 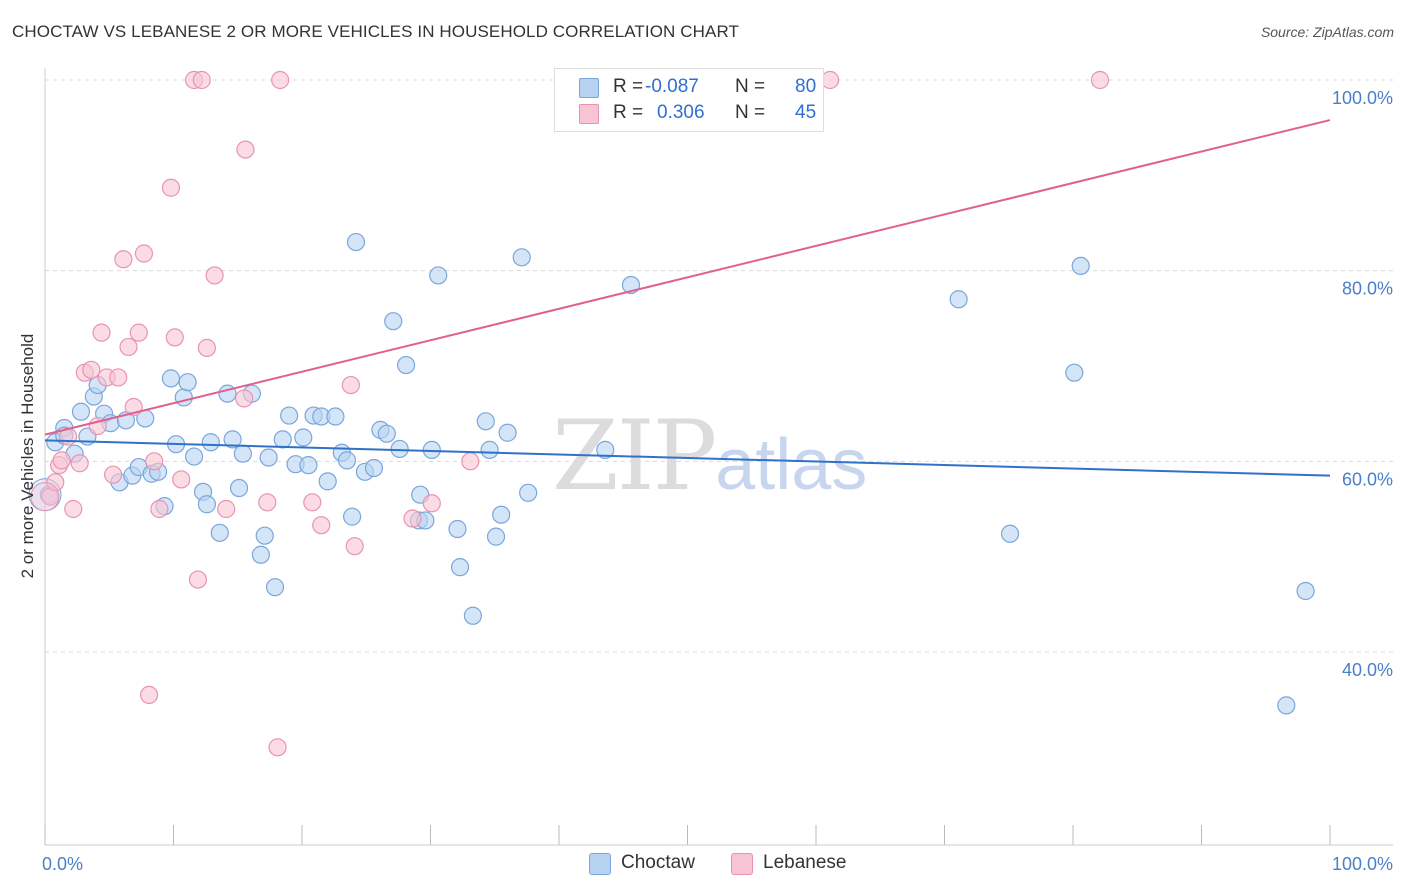 I want to click on legend-r-value: 0.306, so click(x=681, y=112).